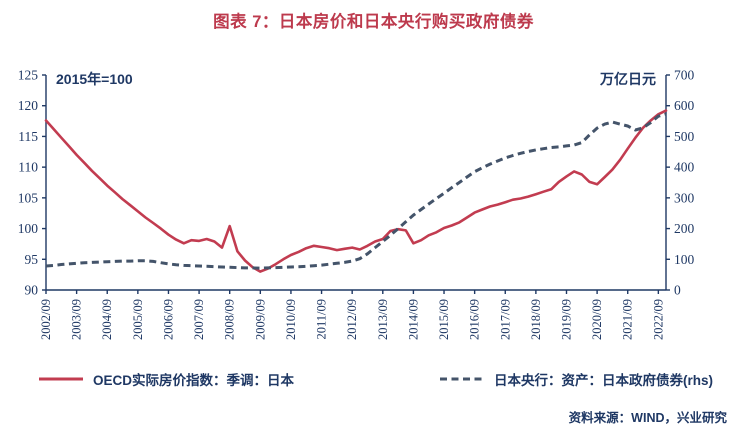  What do you see at coordinates (684, 259) in the screenshot?
I see `right-axis-tick-label: 100` at bounding box center [684, 259].